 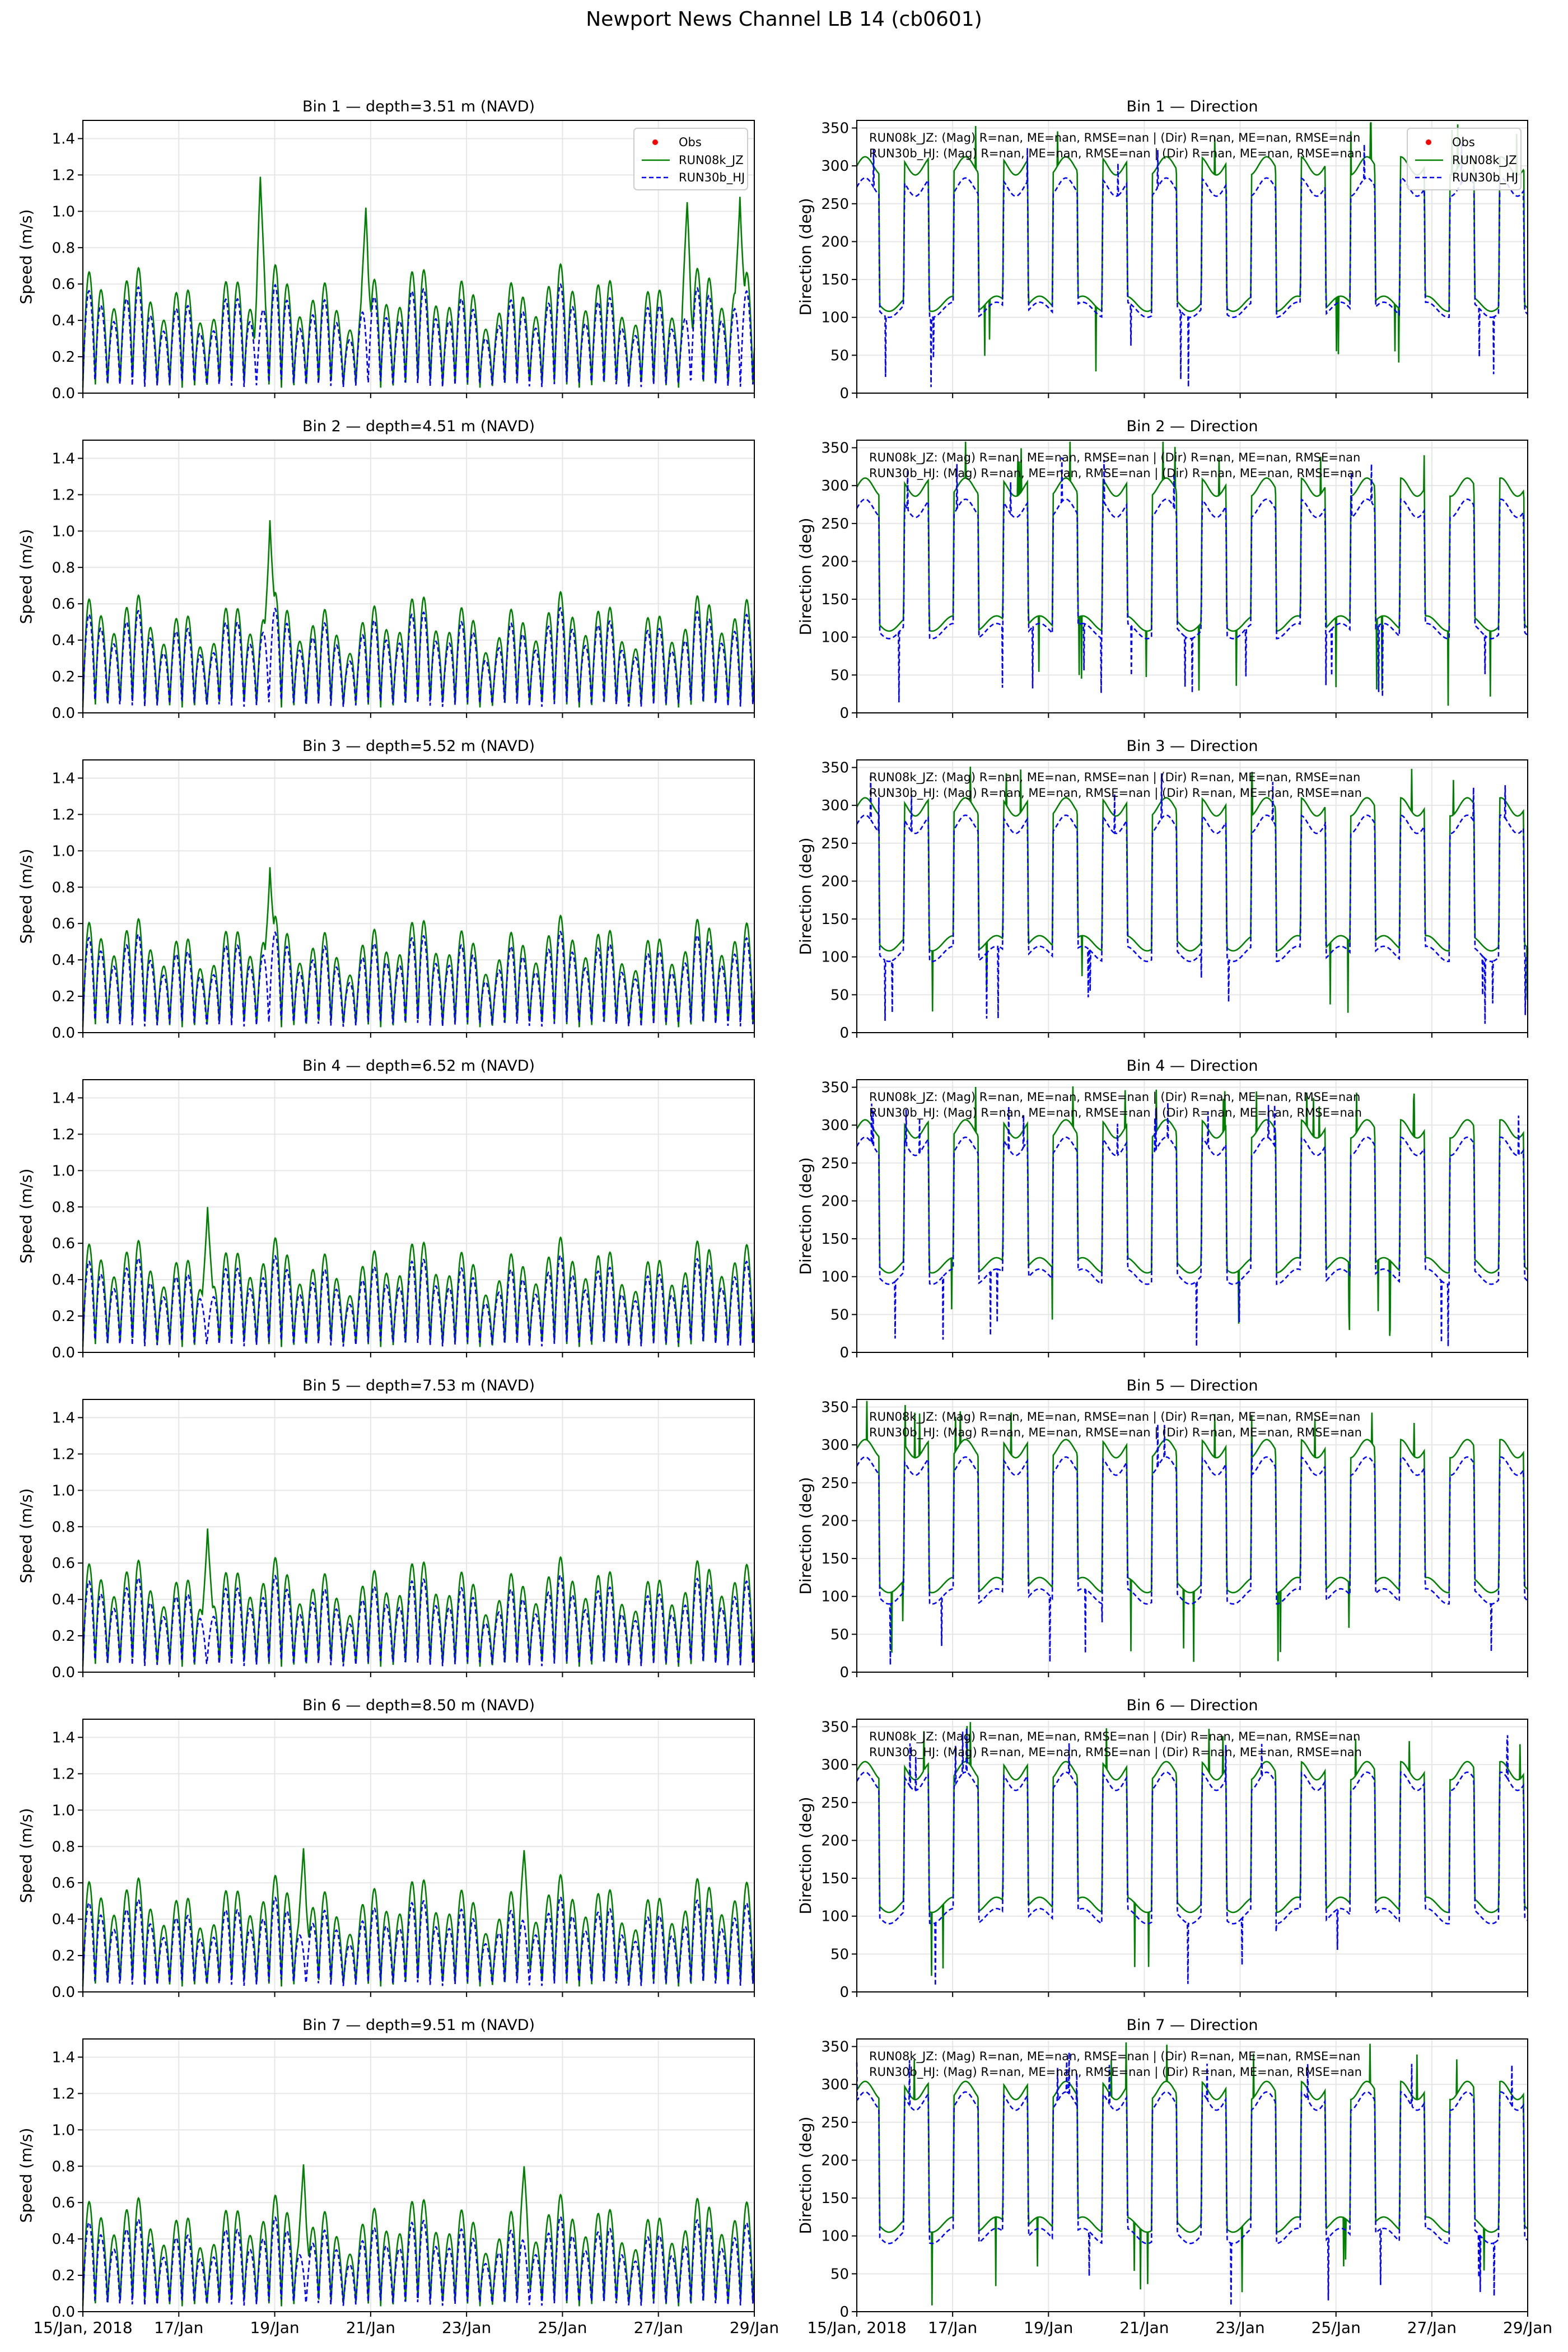 What do you see at coordinates (419, 1706) in the screenshot?
I see `panel-title: Bin 6 — depth=8.50 m (NAVD)` at bounding box center [419, 1706].